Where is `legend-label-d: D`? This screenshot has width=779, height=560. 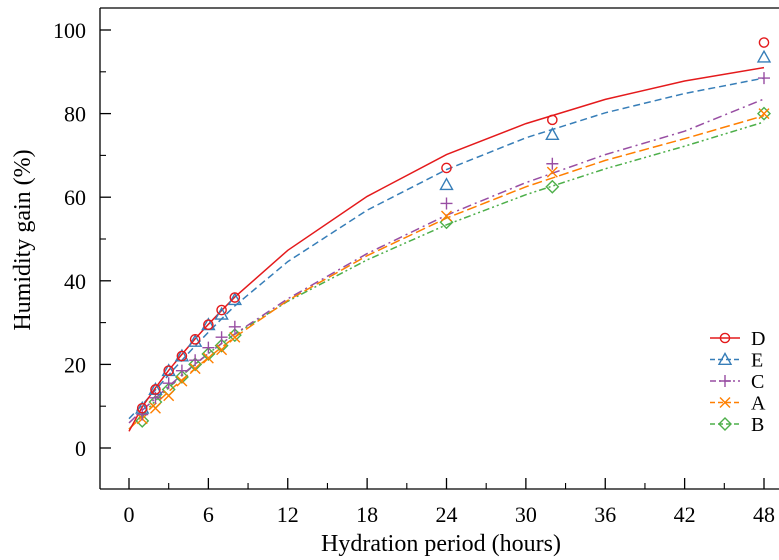
legend-label-d: D is located at coordinates (758, 339).